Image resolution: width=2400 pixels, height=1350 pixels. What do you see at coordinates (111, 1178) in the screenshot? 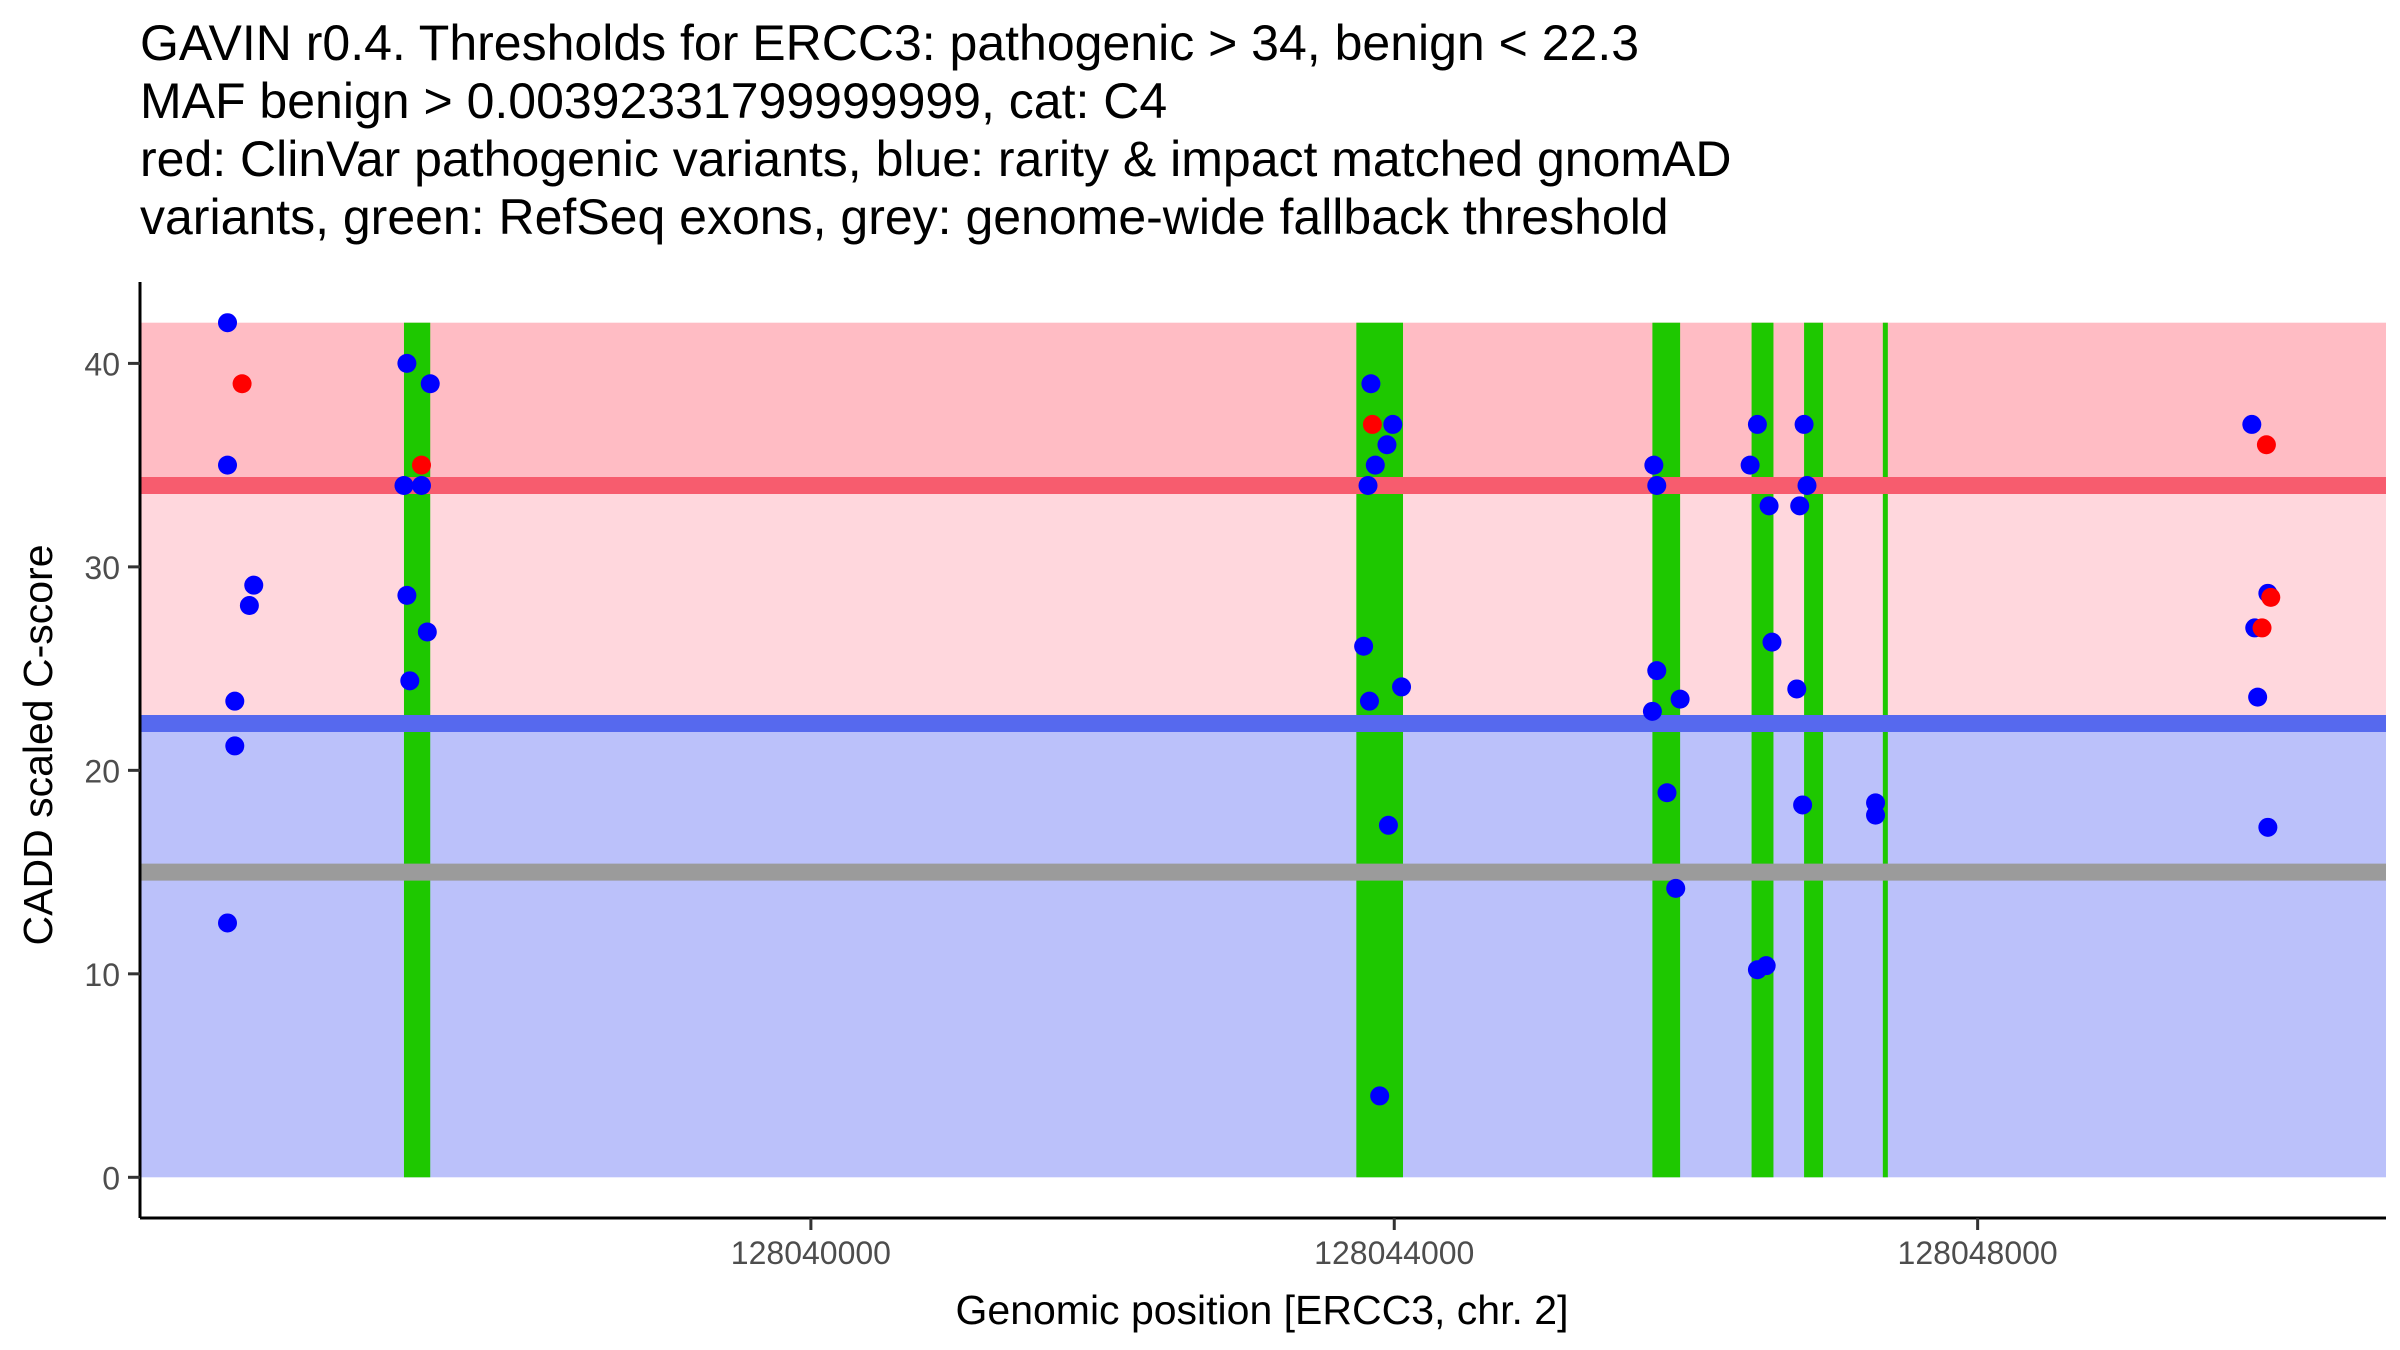
I see `y-tick-label-0: 0` at bounding box center [111, 1178].